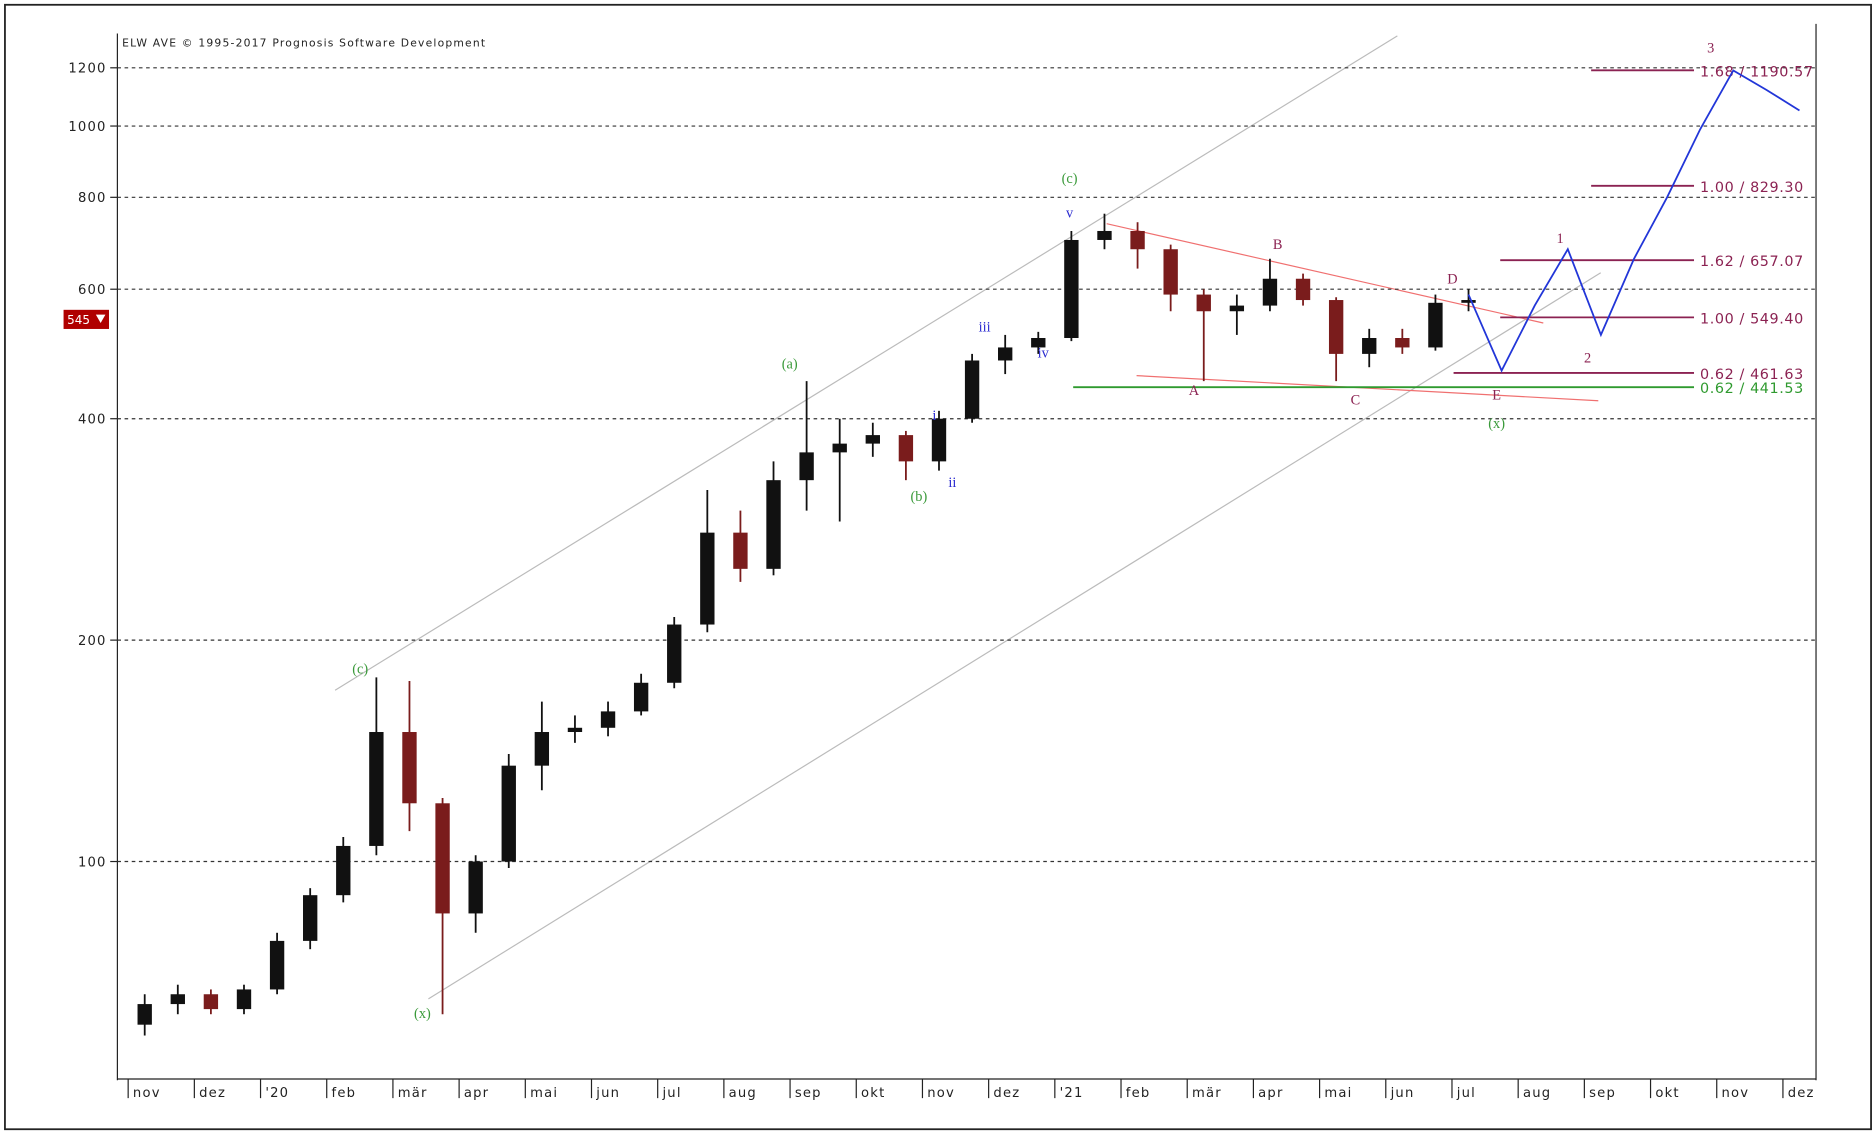 The width and height of the screenshot is (1876, 1140). What do you see at coordinates (1587, 358) in the screenshot?
I see `wave-label: 2` at bounding box center [1587, 358].